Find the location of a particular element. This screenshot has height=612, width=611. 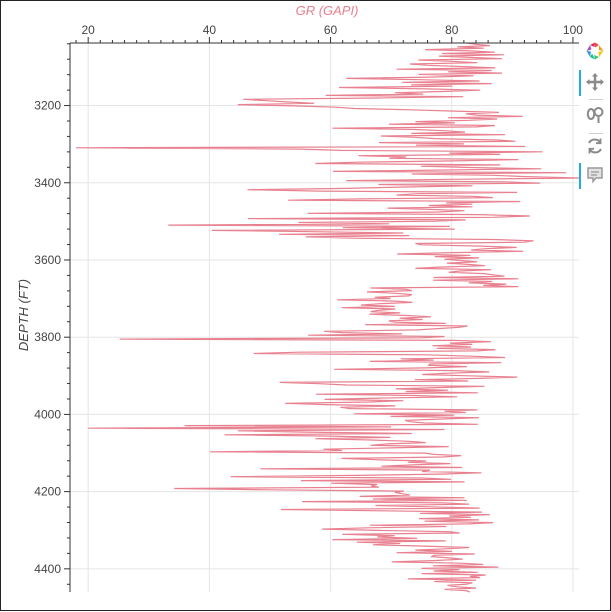

hover-tooltip-icon is located at coordinates (595, 175).